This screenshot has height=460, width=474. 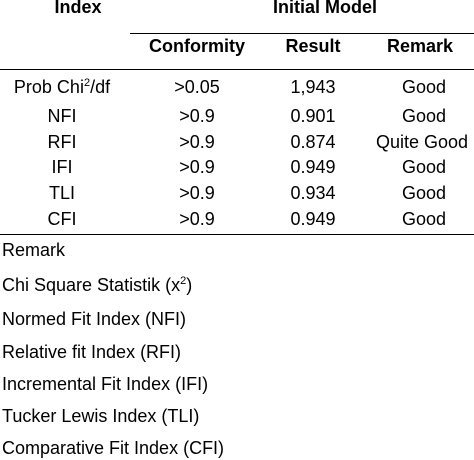 What do you see at coordinates (324, 8) in the screenshot?
I see `header-initial-model: Initial Model` at bounding box center [324, 8].